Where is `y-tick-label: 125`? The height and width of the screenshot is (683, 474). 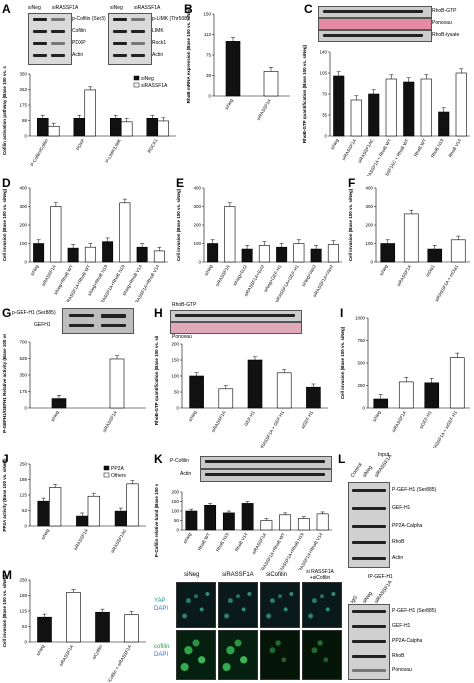 y-tick-label: 125 is located at coordinates (23, 611).